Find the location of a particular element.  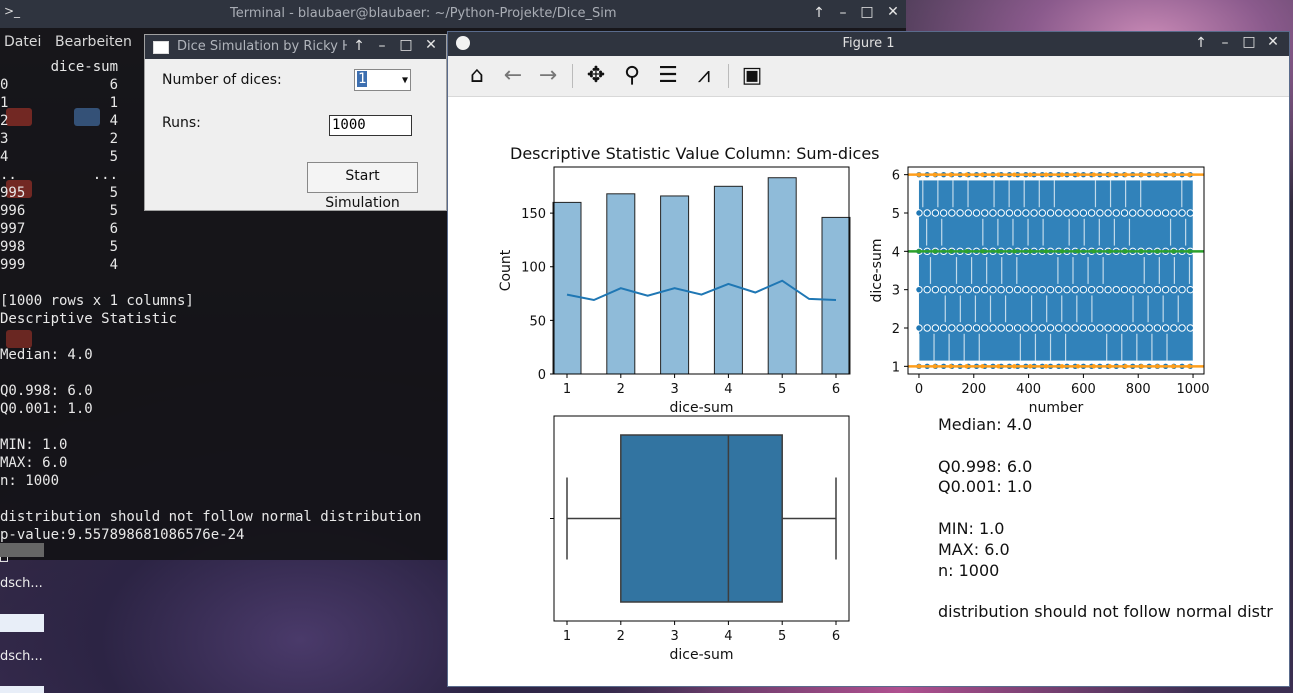

runs-input: 1000 is located at coordinates (370, 125).